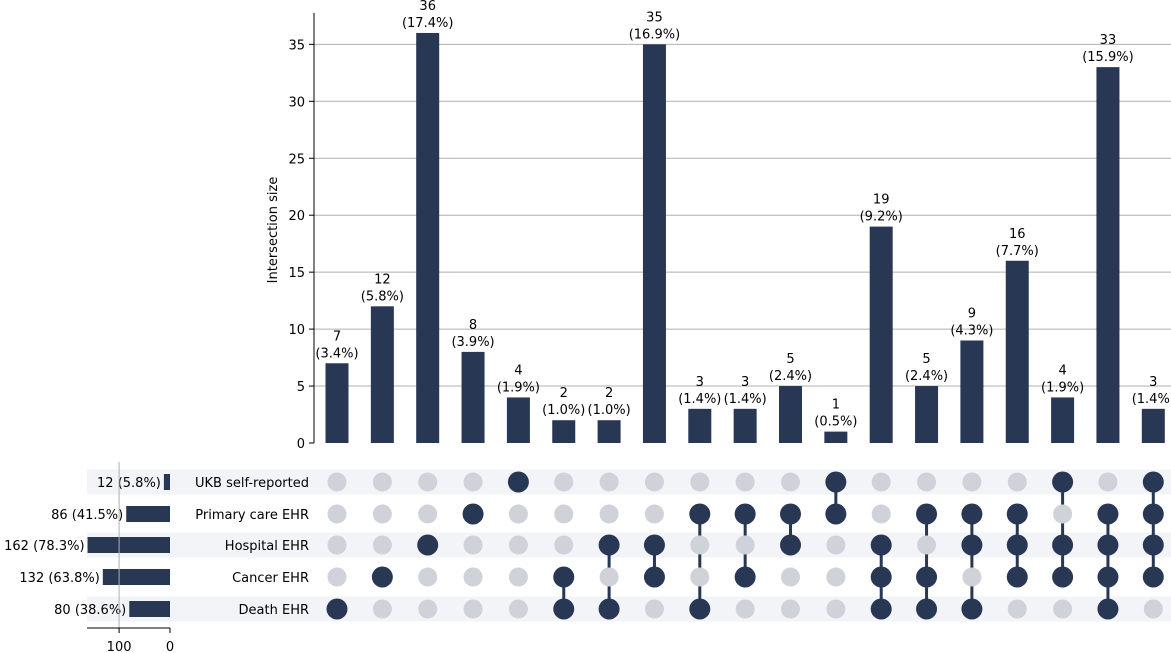 This screenshot has width=1171, height=653. Describe the element at coordinates (609, 393) in the screenshot. I see `bar-count-label: 2` at that location.